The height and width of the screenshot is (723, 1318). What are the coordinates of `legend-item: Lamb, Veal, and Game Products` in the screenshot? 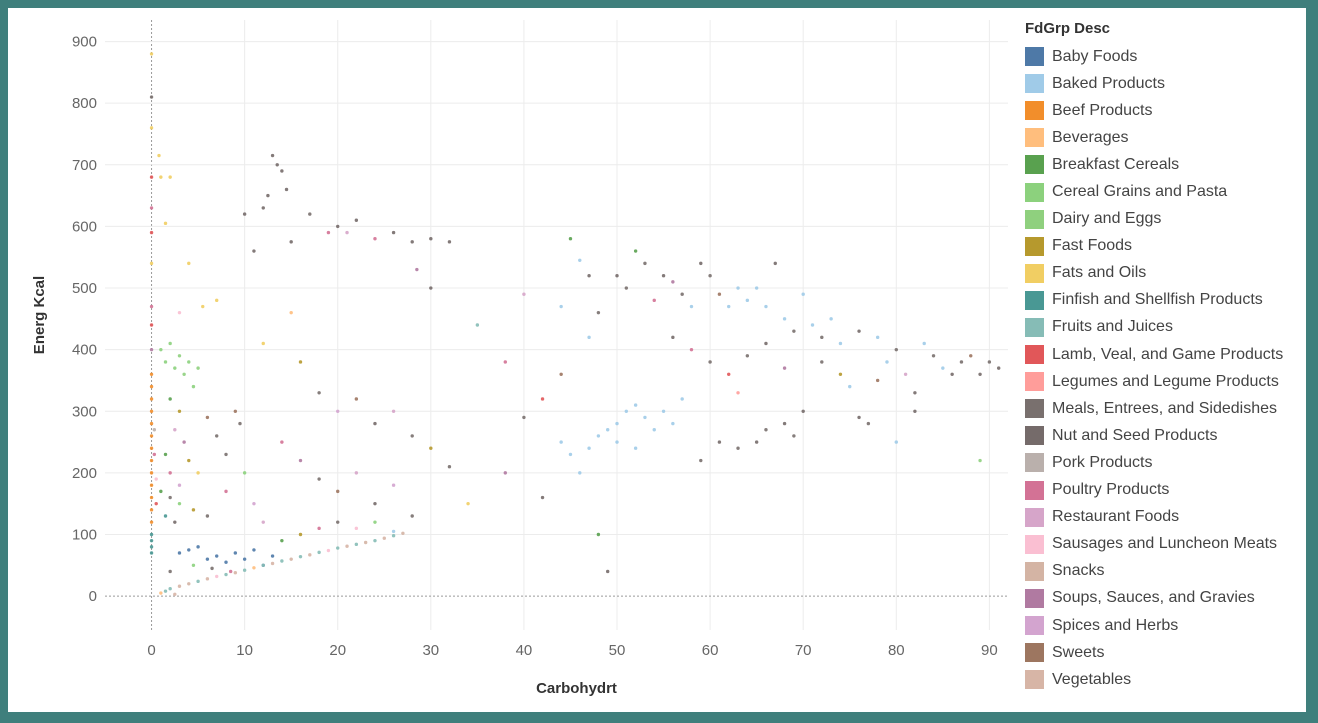 It's located at (1165, 354).